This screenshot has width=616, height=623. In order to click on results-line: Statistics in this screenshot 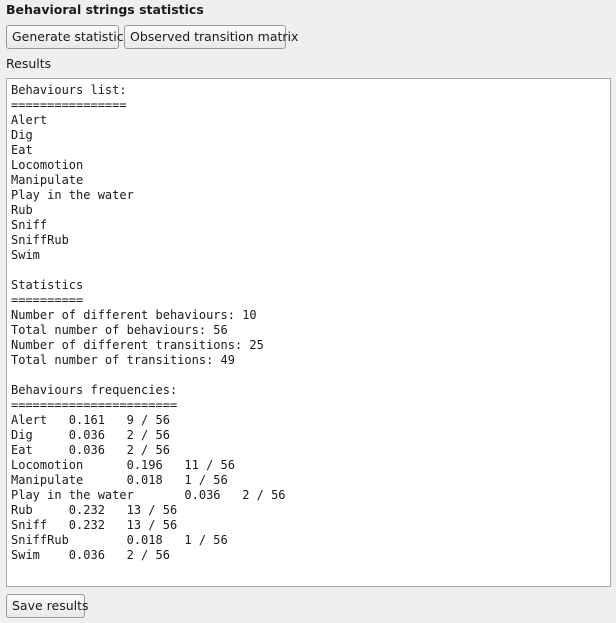, I will do `click(47, 285)`.